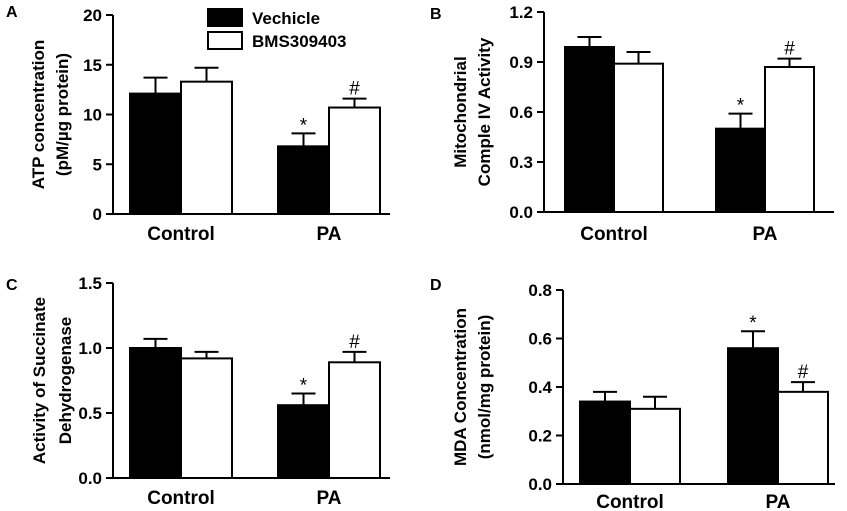 The height and width of the screenshot is (511, 847). Describe the element at coordinates (540, 387) in the screenshot. I see `y-tick-label: 0.4` at that location.